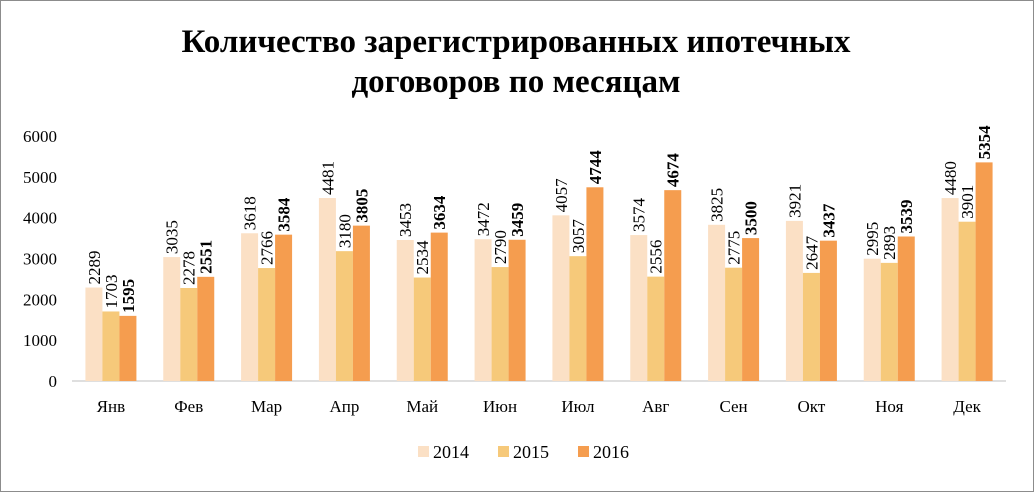 The image size is (1034, 492). Describe the element at coordinates (361, 206) in the screenshot. I see `data-label-2016: 3805` at that location.